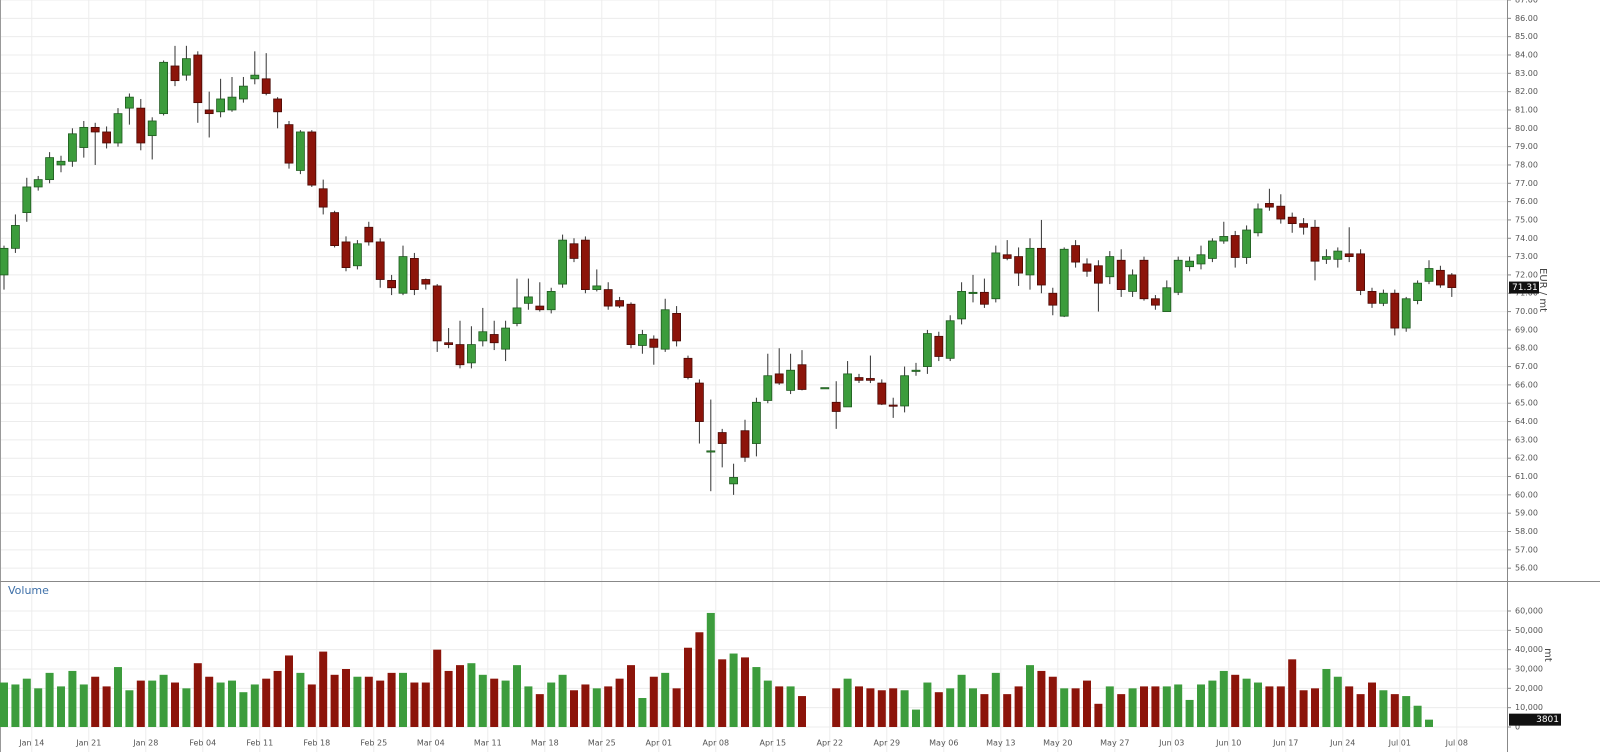 This screenshot has width=1600, height=752. I want to click on x-tick-label: May 06, so click(943, 743).